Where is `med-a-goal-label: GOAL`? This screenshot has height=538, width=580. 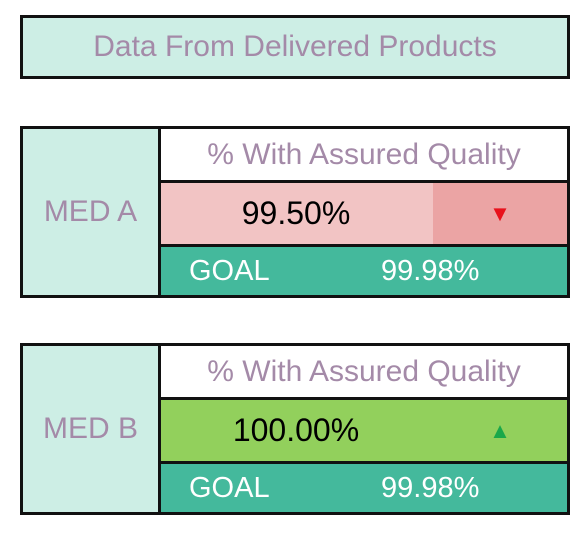
med-a-goal-label: GOAL is located at coordinates (229, 270).